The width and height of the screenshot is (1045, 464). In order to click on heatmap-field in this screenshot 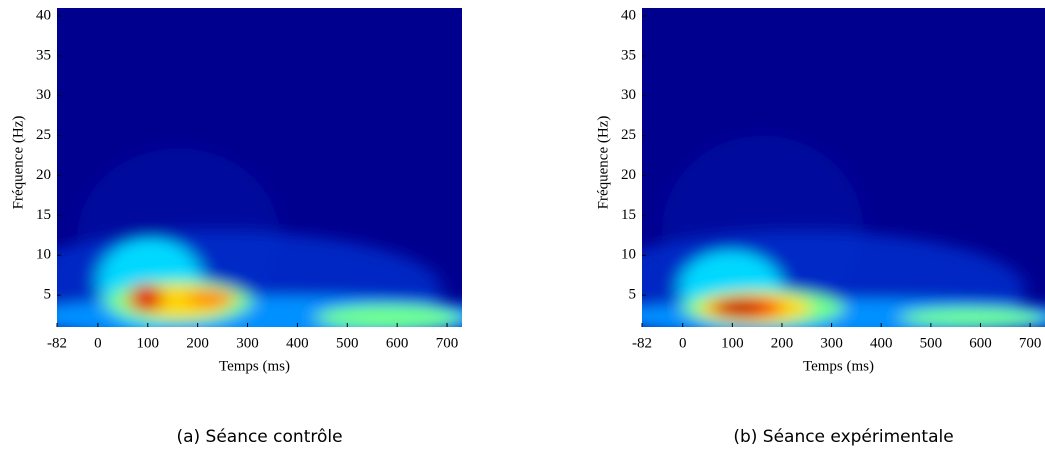, I will do `click(259, 237)`.